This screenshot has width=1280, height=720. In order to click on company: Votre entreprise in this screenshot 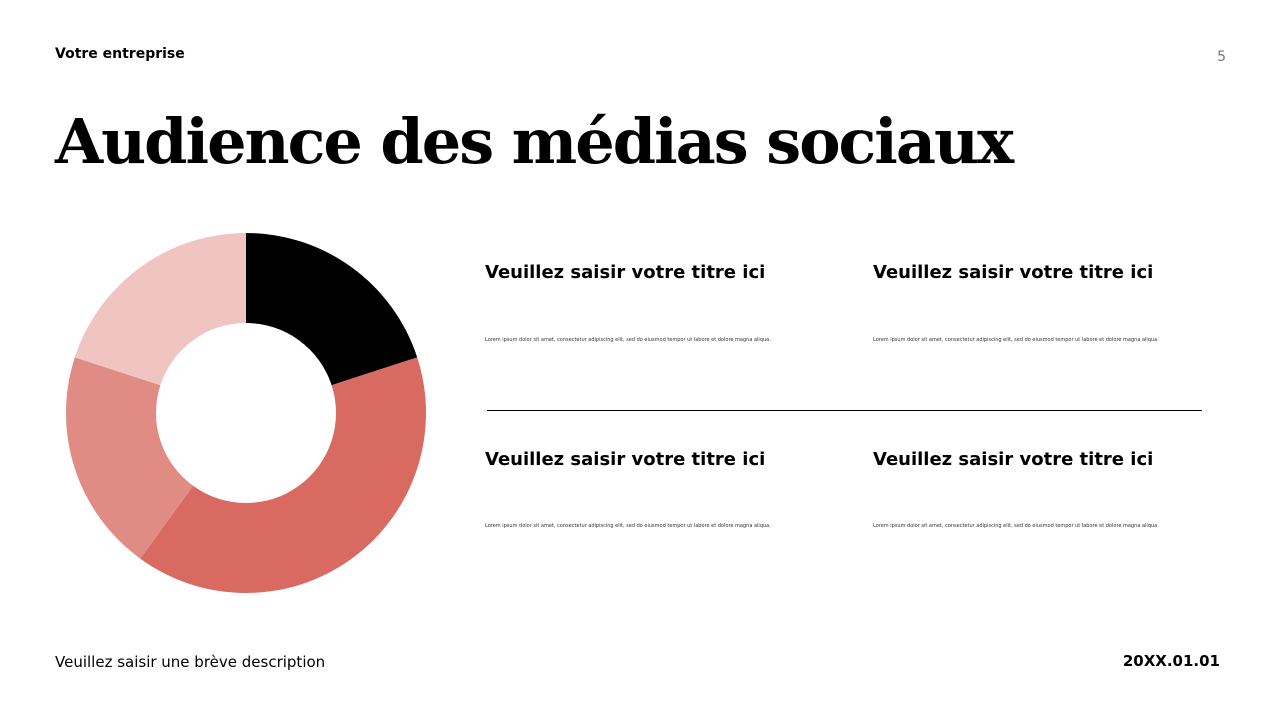, I will do `click(120, 54)`.